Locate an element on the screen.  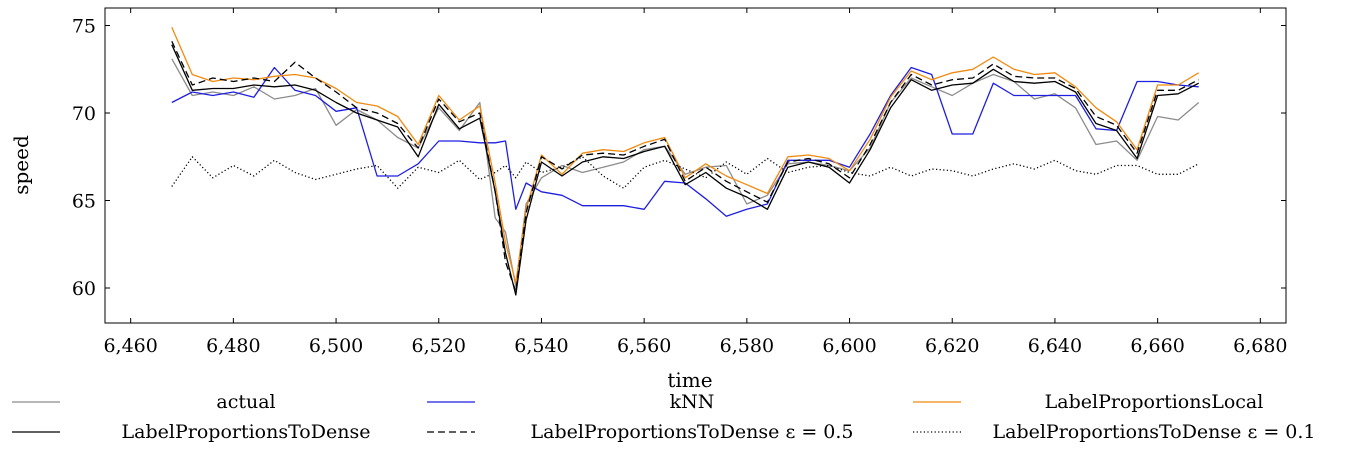
y-tick-label: 75 is located at coordinates (84, 27).